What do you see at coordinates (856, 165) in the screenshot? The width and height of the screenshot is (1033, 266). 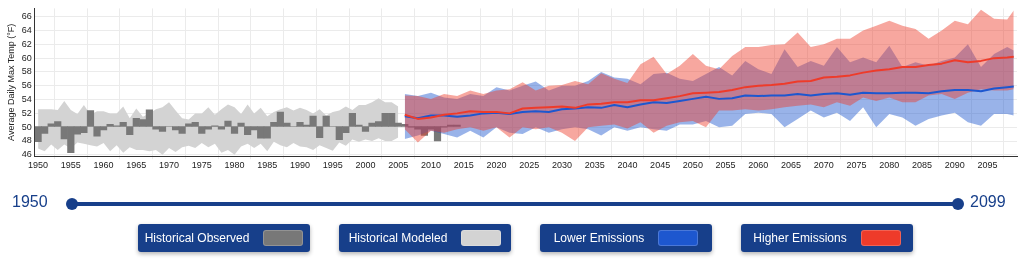 I see `x-tick-label: 2075` at bounding box center [856, 165].